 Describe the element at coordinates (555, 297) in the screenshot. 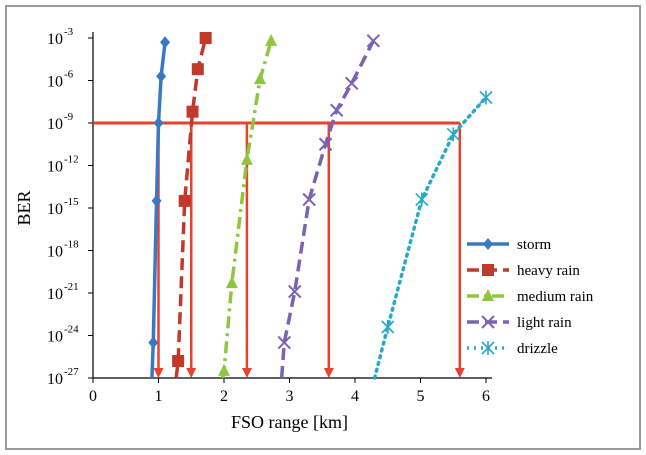

I see `legend-entry: medium rain` at that location.